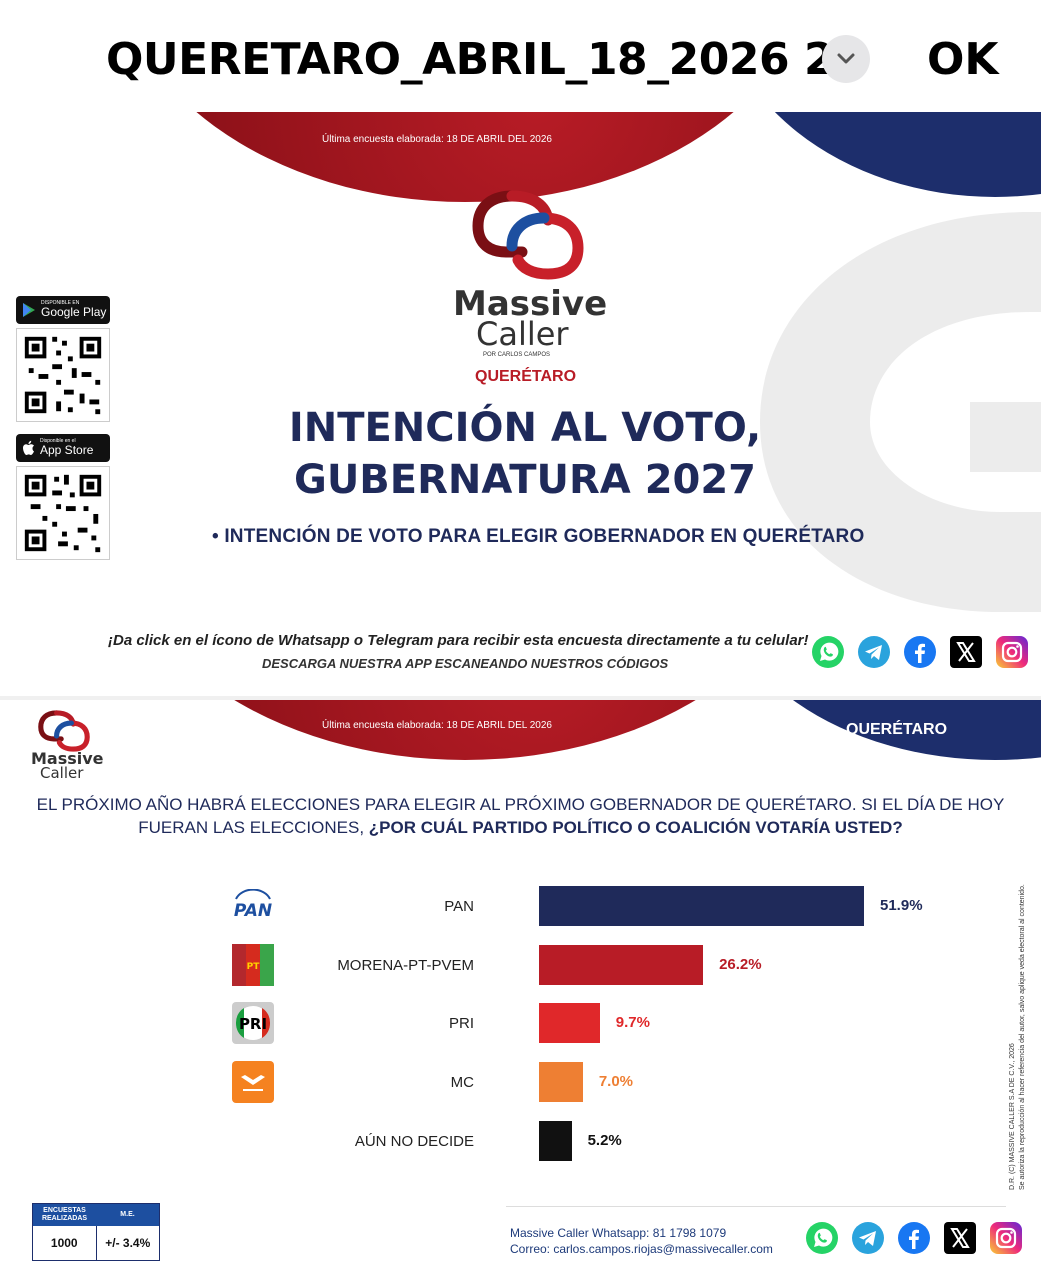  What do you see at coordinates (525, 428) in the screenshot?
I see `title-line-1: INTENCIÓN AL VOTO,` at bounding box center [525, 428].